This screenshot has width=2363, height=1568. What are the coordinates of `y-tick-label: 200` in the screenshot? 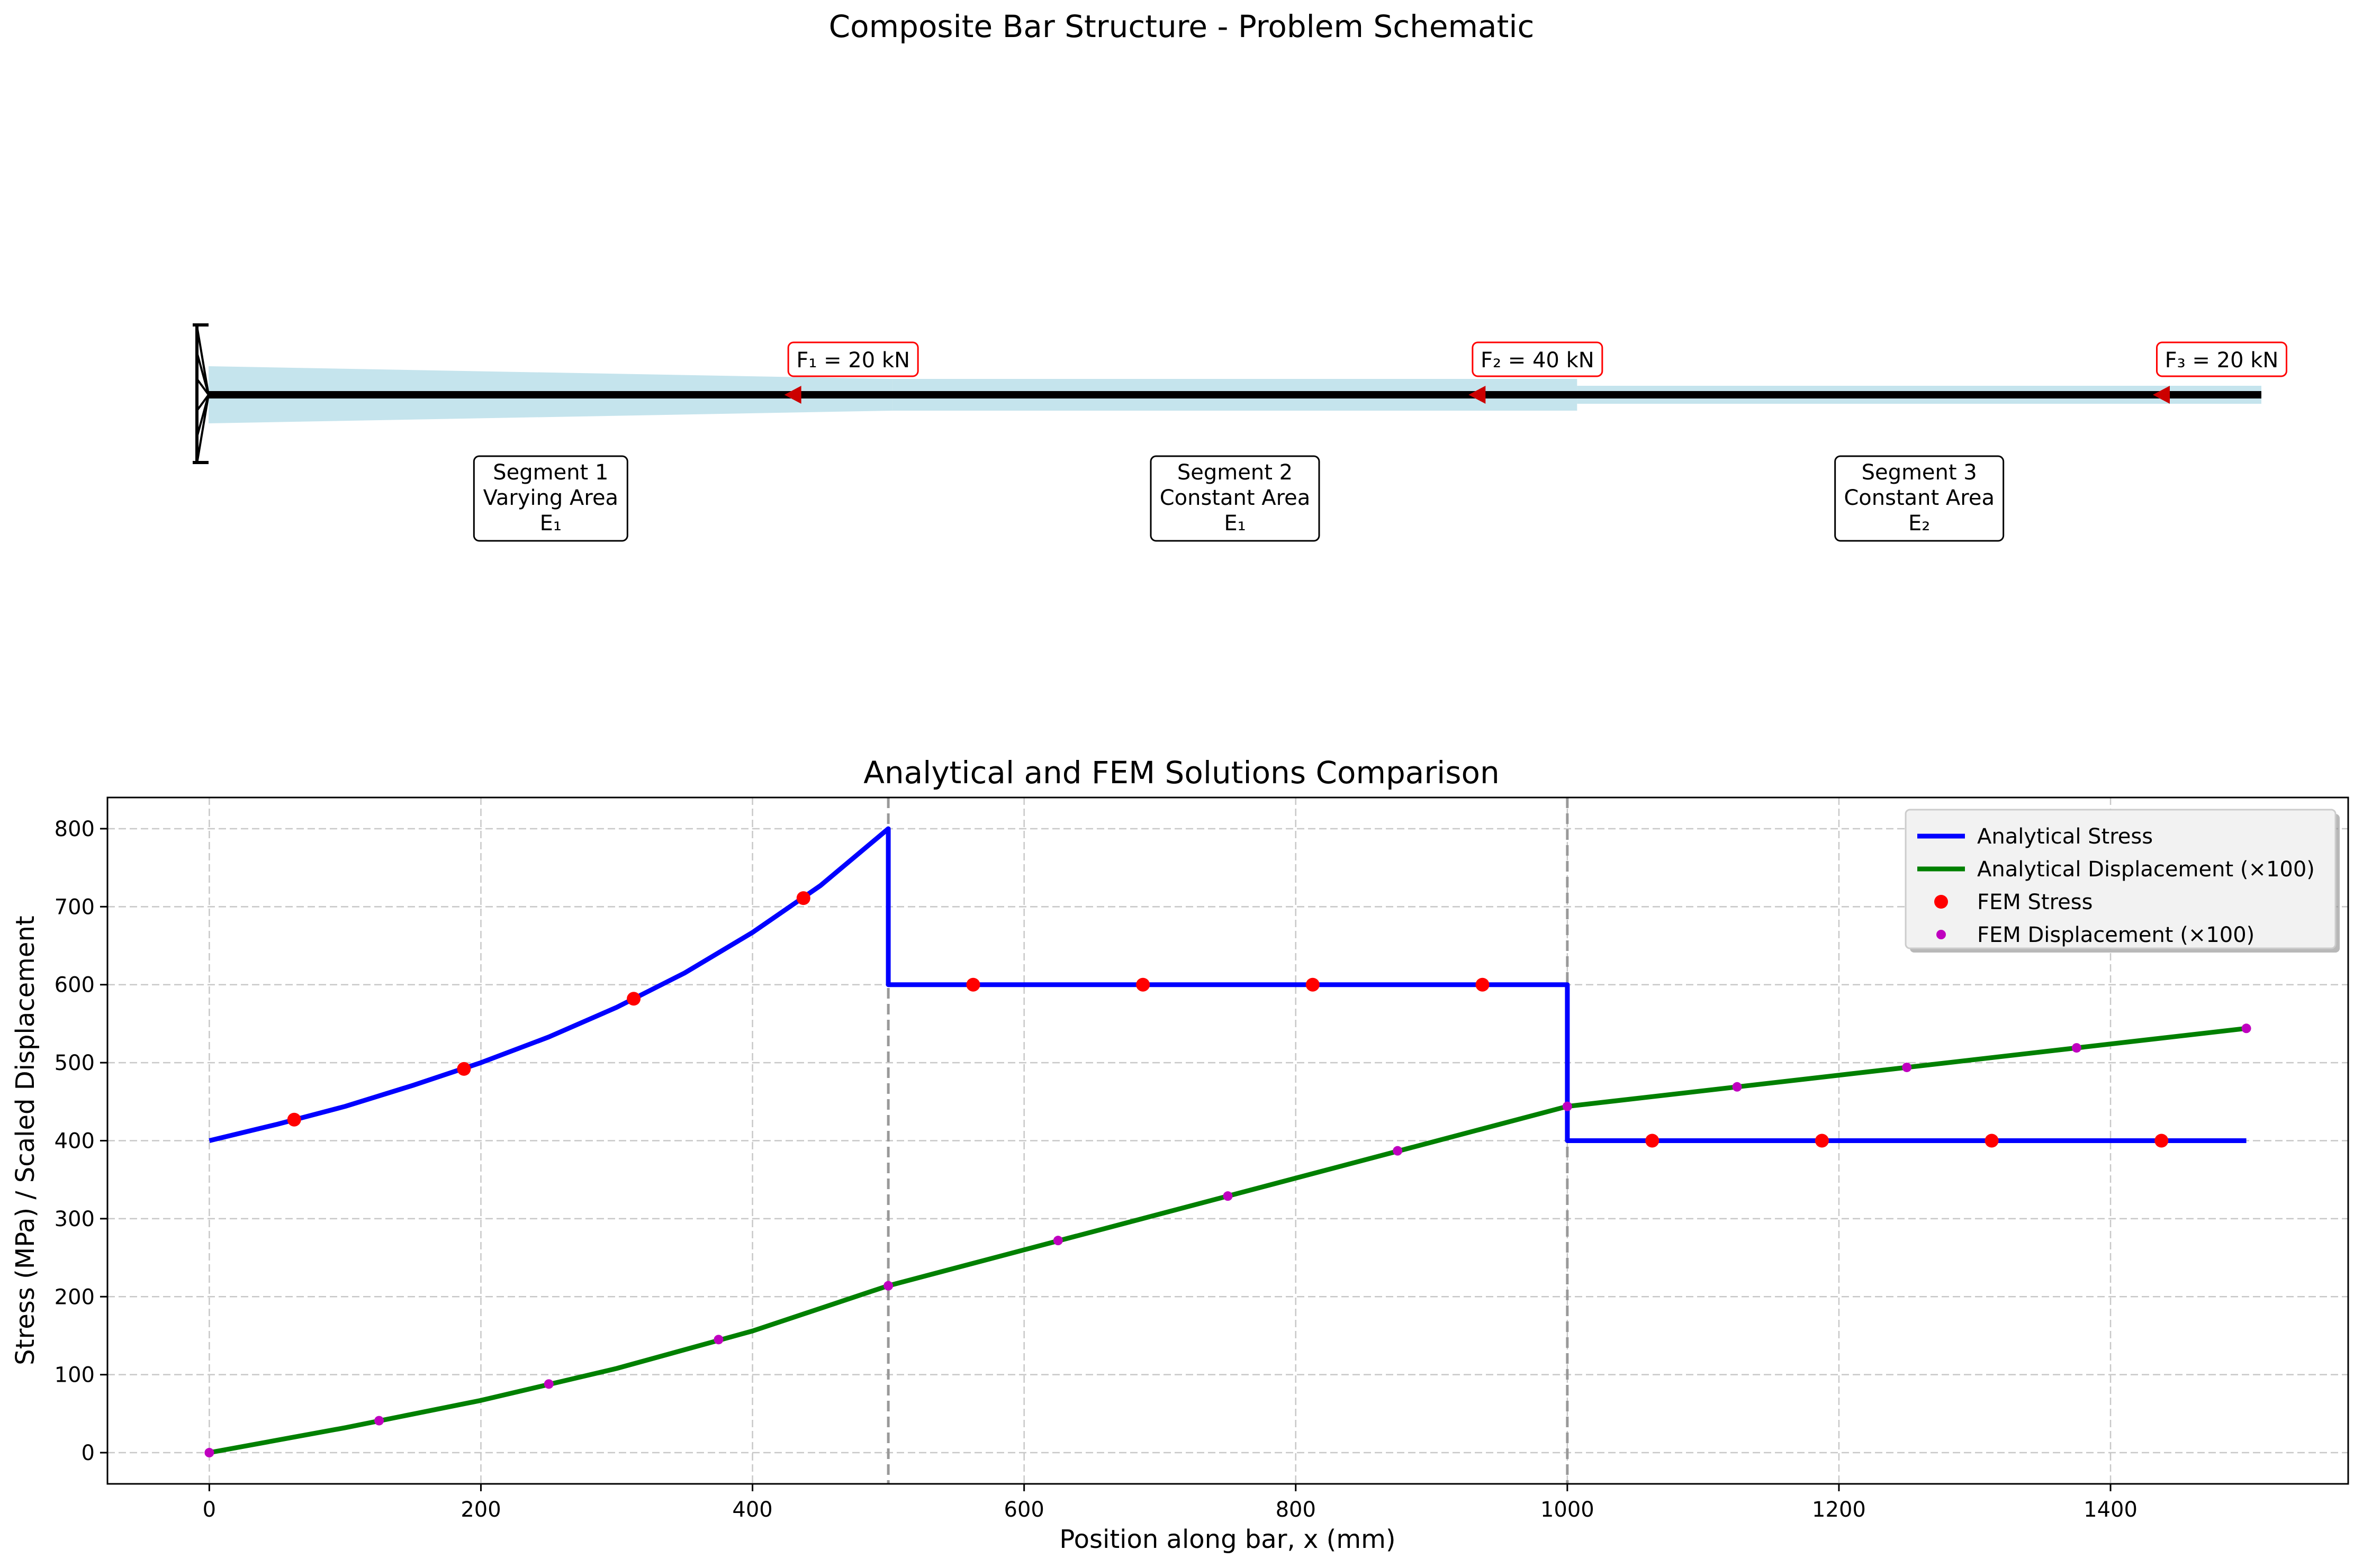 It's located at (75, 1297).